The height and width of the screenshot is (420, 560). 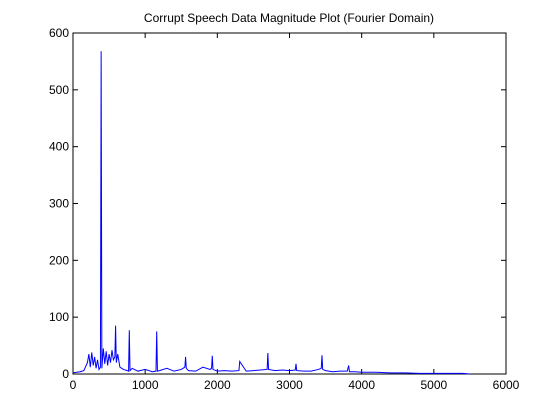 What do you see at coordinates (59, 147) in the screenshot?
I see `y-tick-label: 400` at bounding box center [59, 147].